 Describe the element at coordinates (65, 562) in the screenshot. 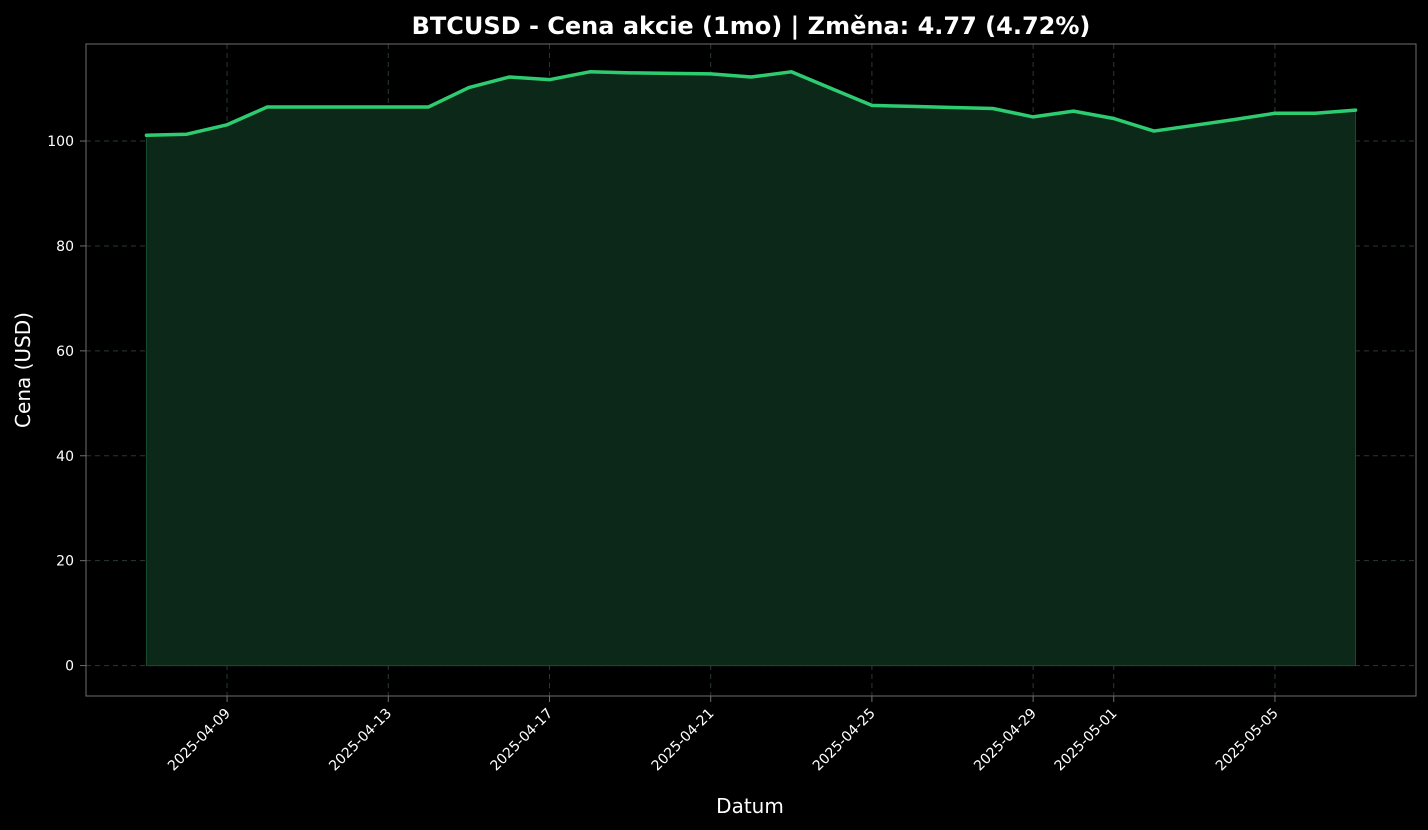

I see `y-tick-label: 20` at that location.